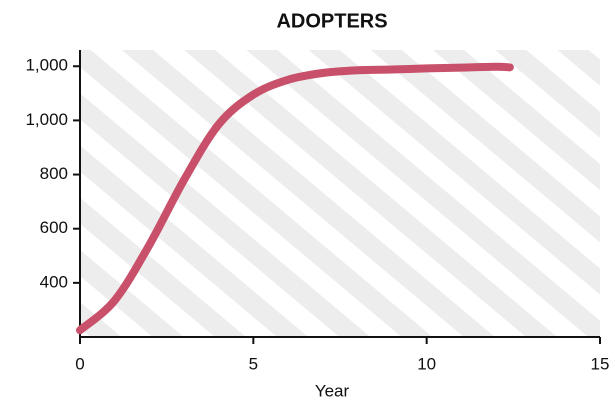 Image resolution: width=615 pixels, height=405 pixels. What do you see at coordinates (332, 390) in the screenshot?
I see `x-axis-label: Year` at bounding box center [332, 390].